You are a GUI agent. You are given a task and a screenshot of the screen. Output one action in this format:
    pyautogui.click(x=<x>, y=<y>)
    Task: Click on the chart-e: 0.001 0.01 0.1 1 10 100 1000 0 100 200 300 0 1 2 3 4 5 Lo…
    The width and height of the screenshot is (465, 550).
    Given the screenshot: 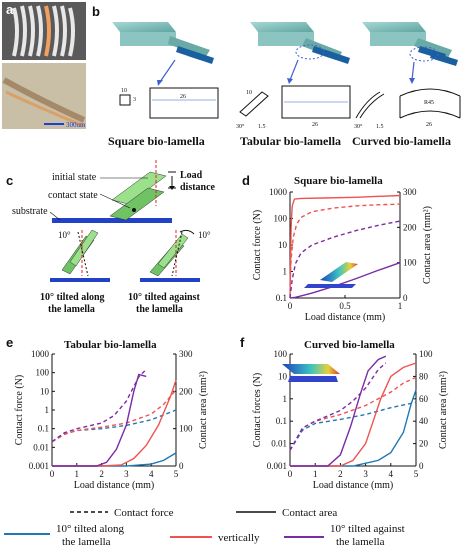 What is the action you would take?
    pyautogui.click(x=111, y=420)
    